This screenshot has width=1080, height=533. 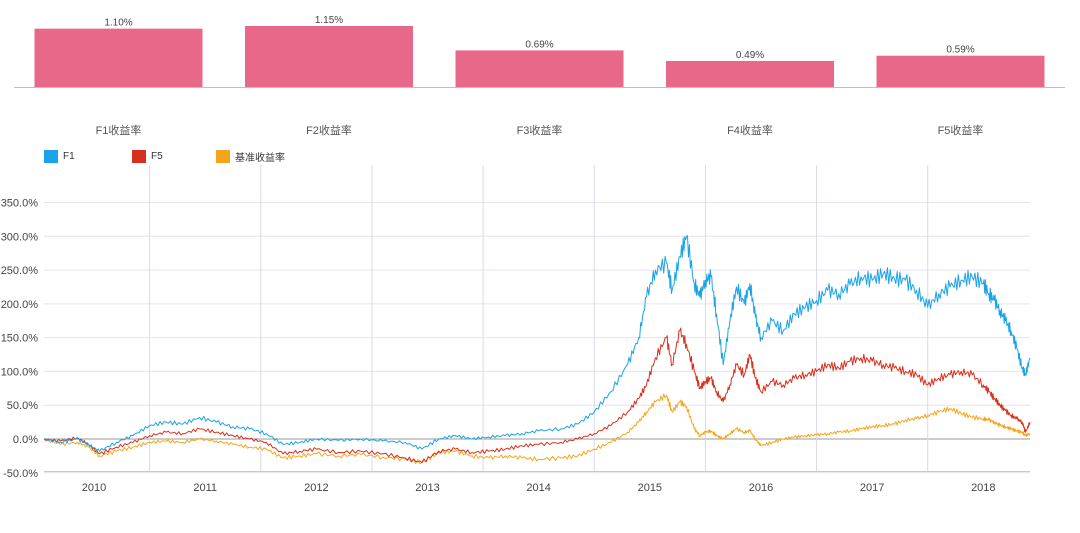 I want to click on legend-item: 基准收益率, so click(x=250, y=156).